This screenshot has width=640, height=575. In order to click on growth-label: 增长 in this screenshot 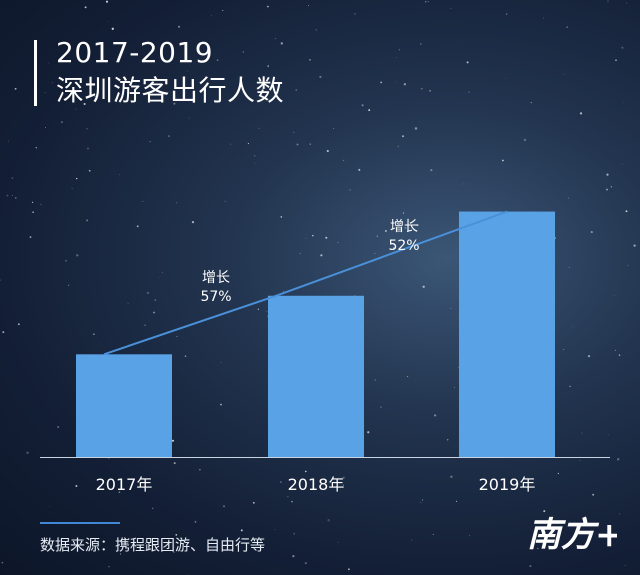, I will do `click(216, 278)`.